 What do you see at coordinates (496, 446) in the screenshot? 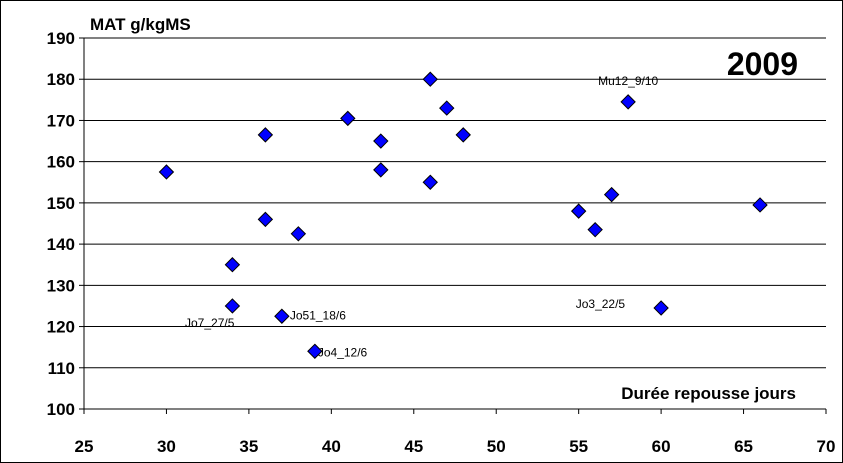
I see `x-tick-label: 50` at bounding box center [496, 446].